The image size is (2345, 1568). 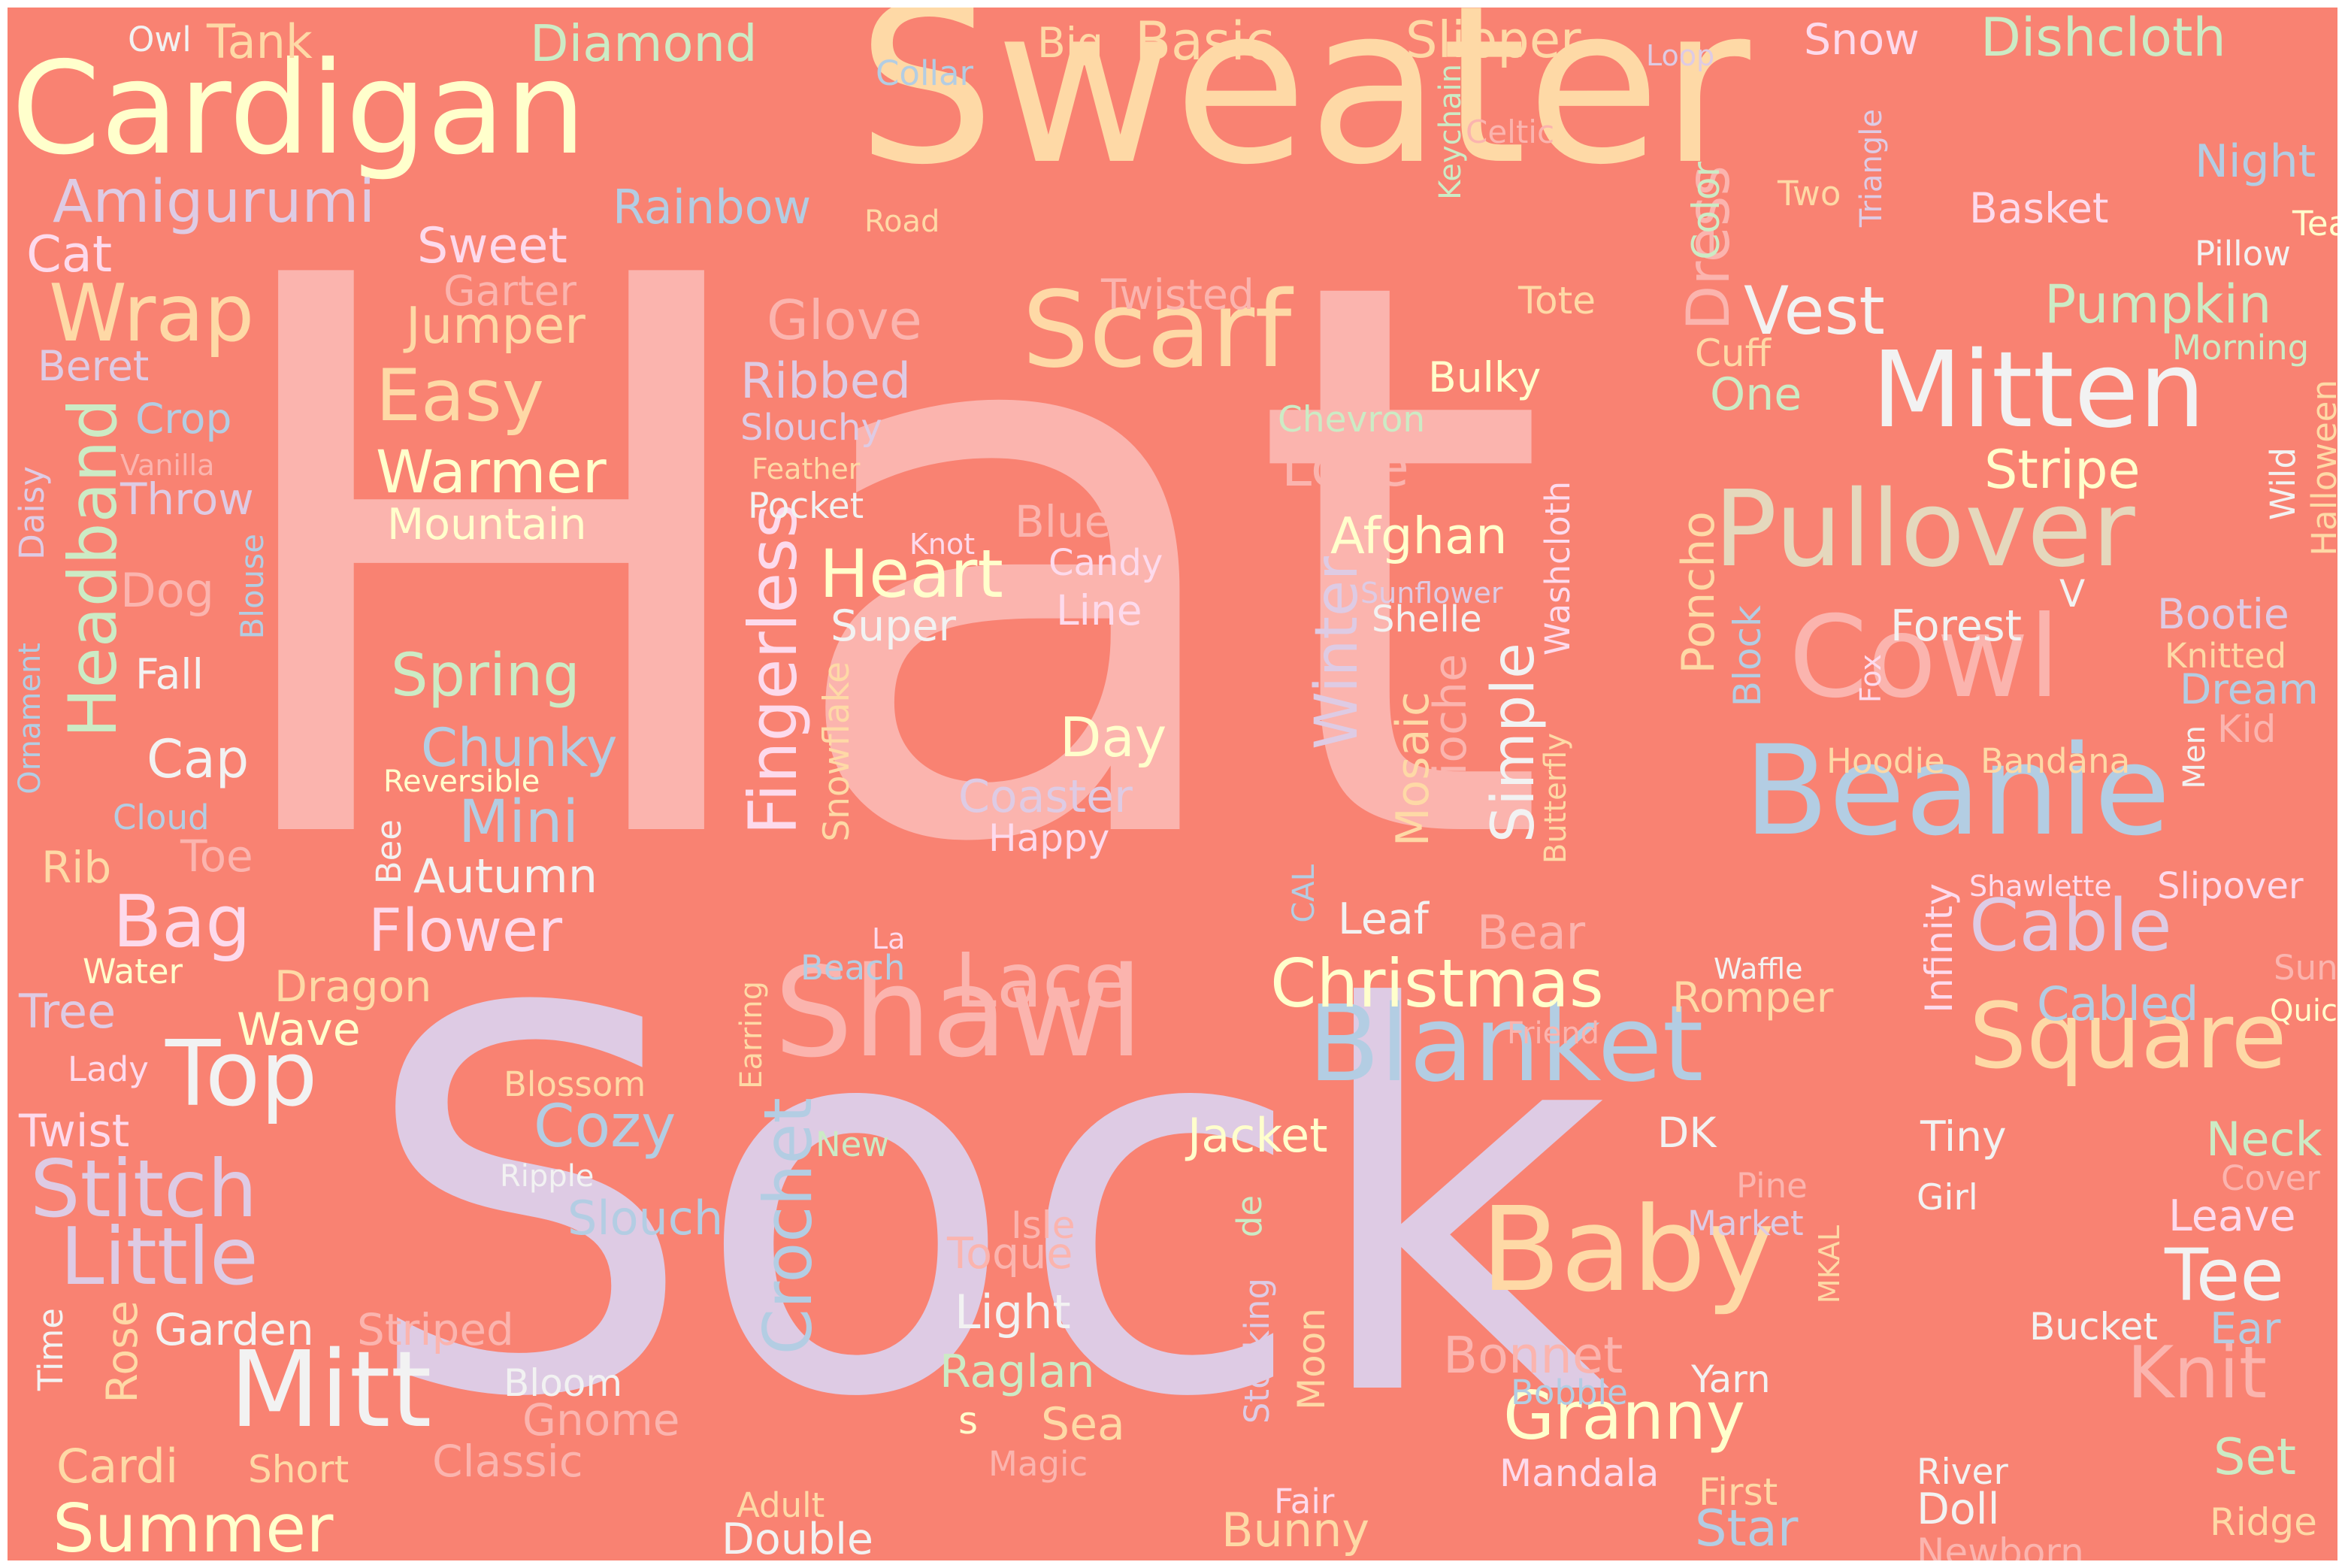 I want to click on word-mitt: Mitt, so click(x=330, y=1390).